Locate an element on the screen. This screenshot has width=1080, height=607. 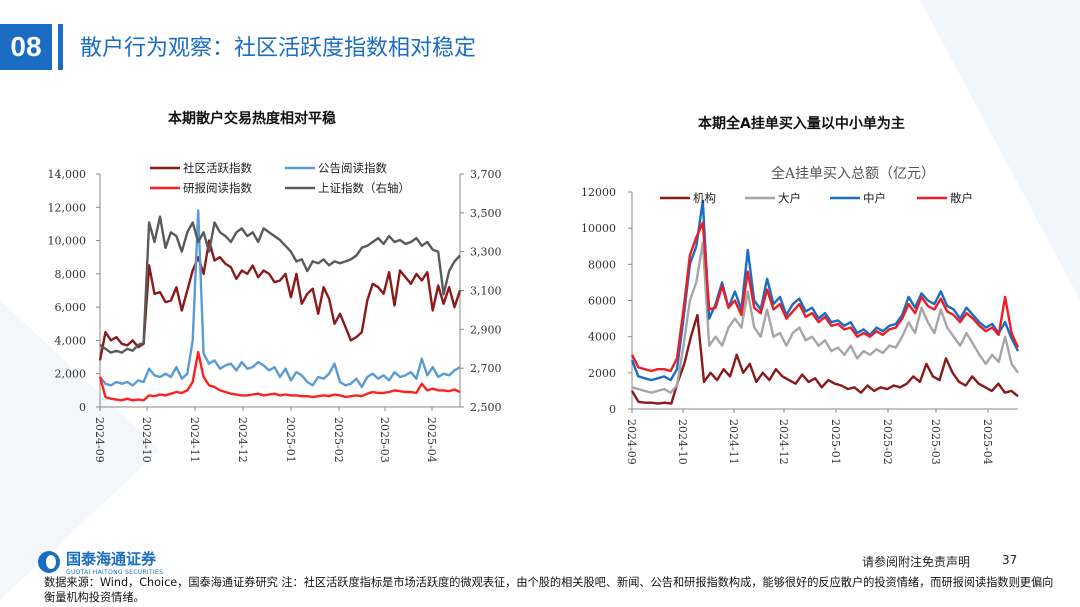
right-chart-y-tick-label: 0 is located at coordinates (612, 409).